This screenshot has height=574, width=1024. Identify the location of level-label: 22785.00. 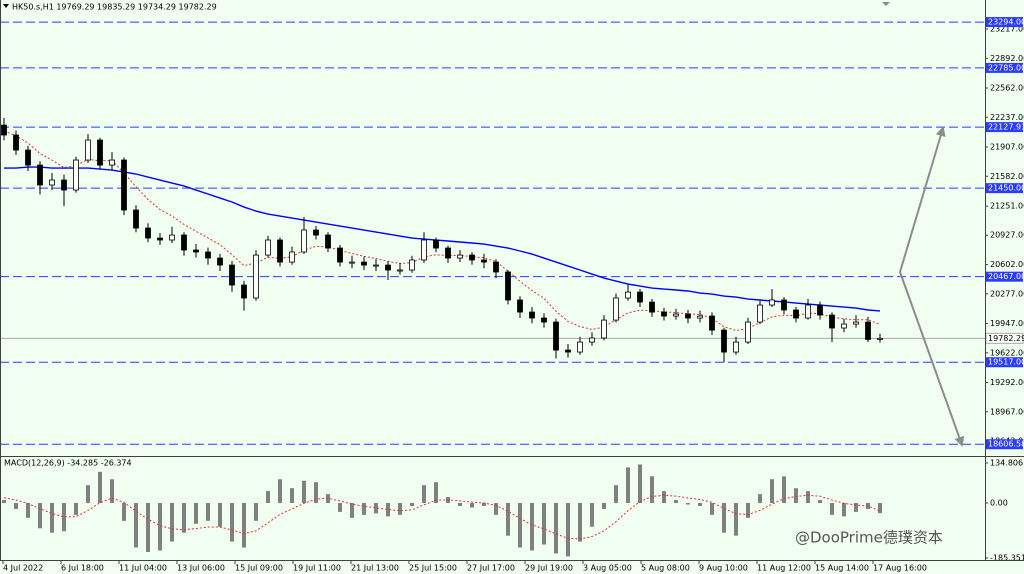
(1006, 67).